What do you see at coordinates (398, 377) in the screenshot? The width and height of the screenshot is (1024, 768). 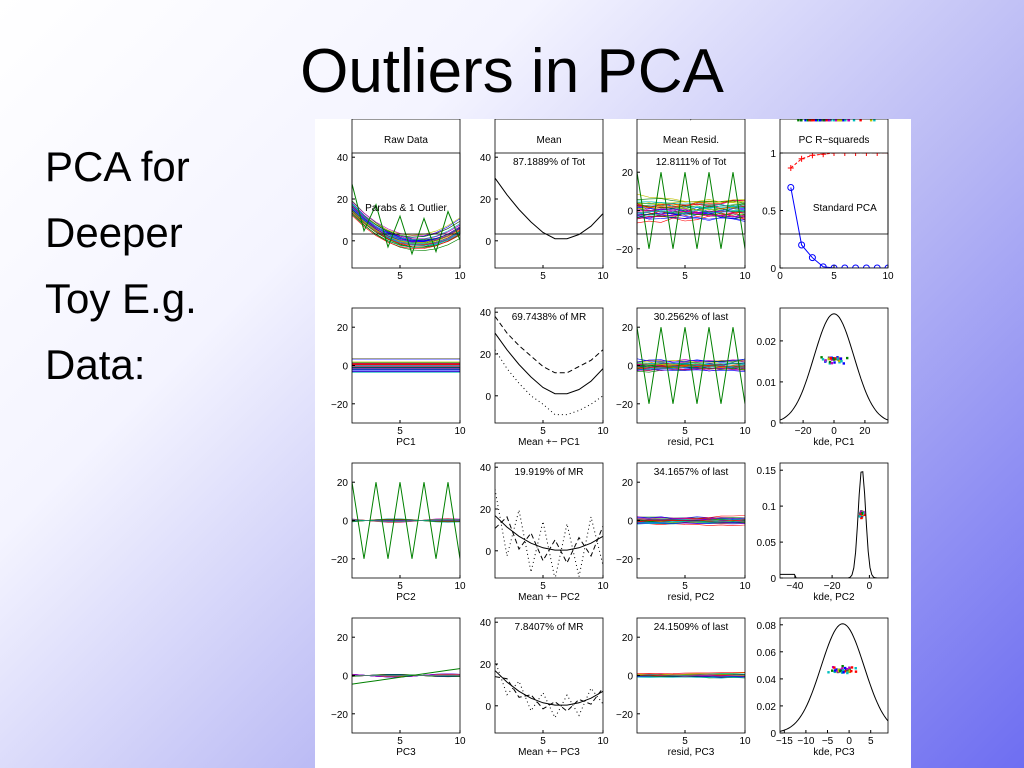 I see `panel-2-1: 5 10 −20 0 20 PC1` at bounding box center [398, 377].